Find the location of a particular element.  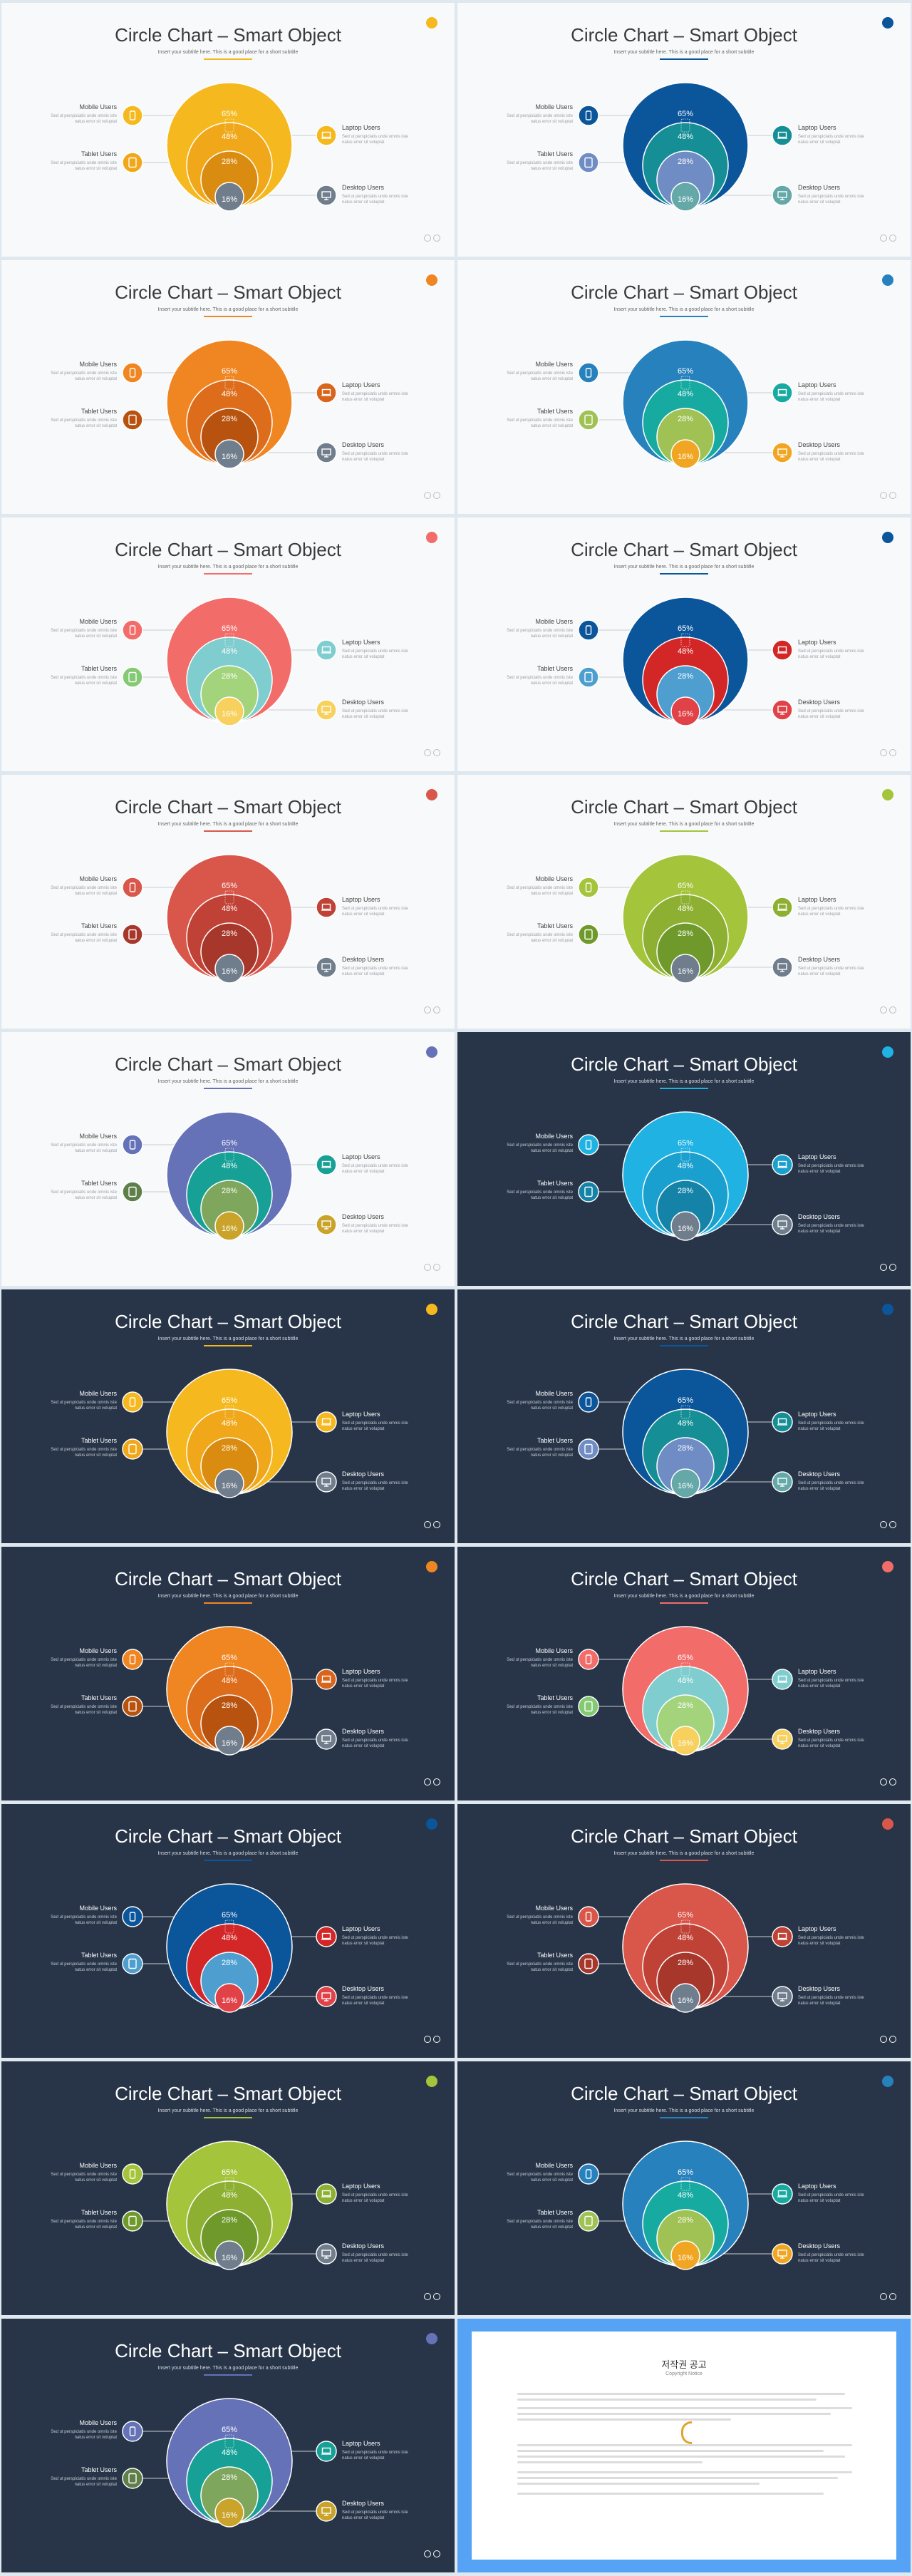

tablet-icon is located at coordinates (132, 162).